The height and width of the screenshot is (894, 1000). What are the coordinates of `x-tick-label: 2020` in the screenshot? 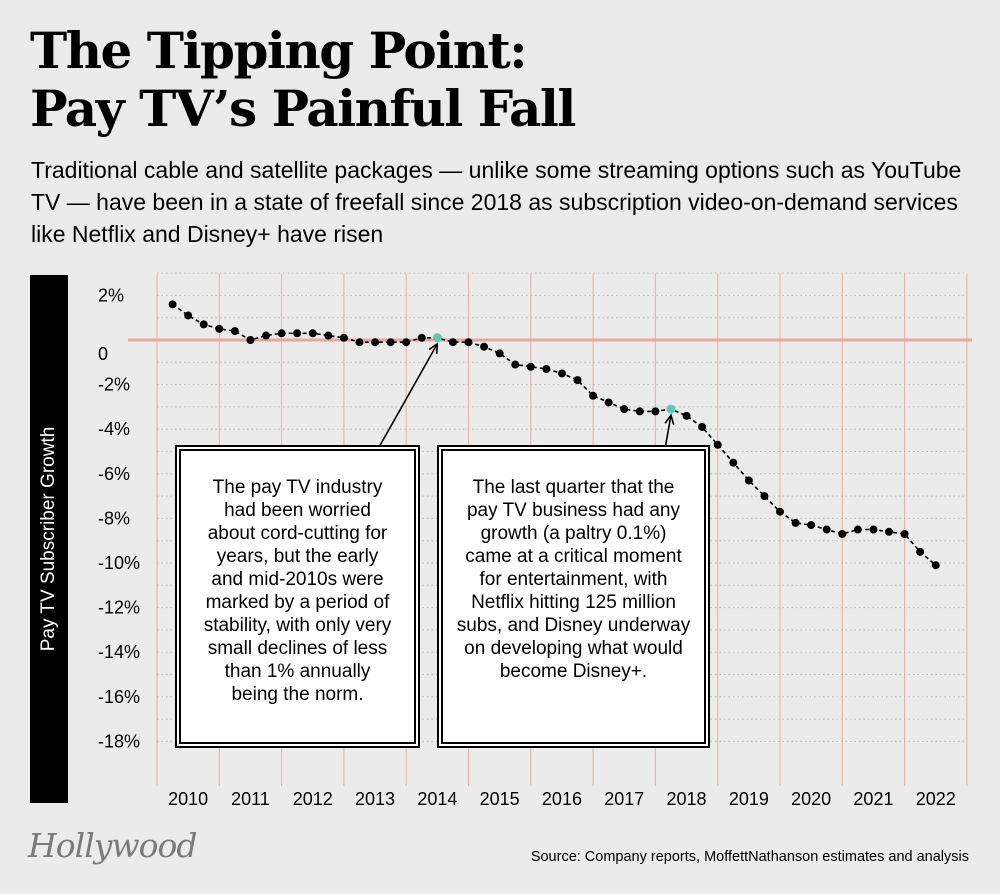 It's located at (811, 799).